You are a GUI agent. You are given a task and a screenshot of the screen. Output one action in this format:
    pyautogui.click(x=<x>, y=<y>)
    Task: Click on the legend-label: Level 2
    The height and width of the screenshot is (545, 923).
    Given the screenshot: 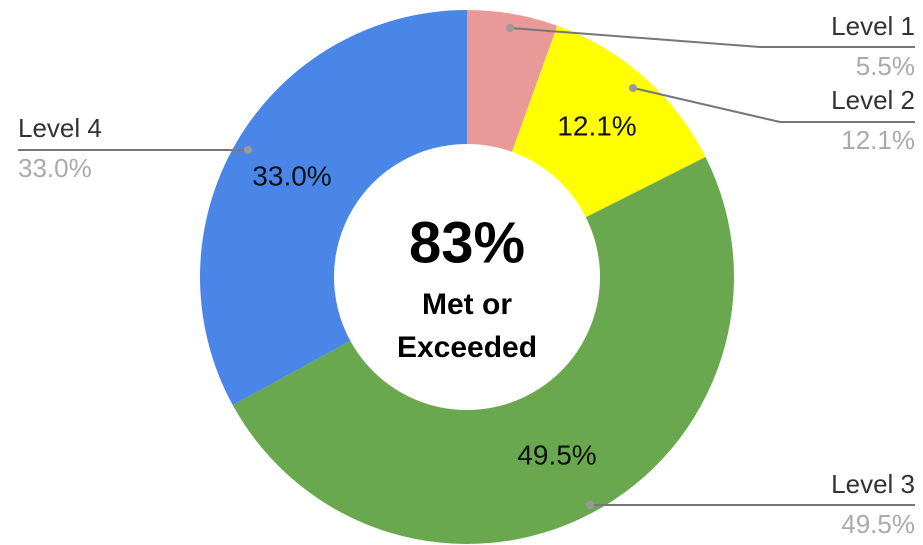 What is the action you would take?
    pyautogui.click(x=873, y=100)
    